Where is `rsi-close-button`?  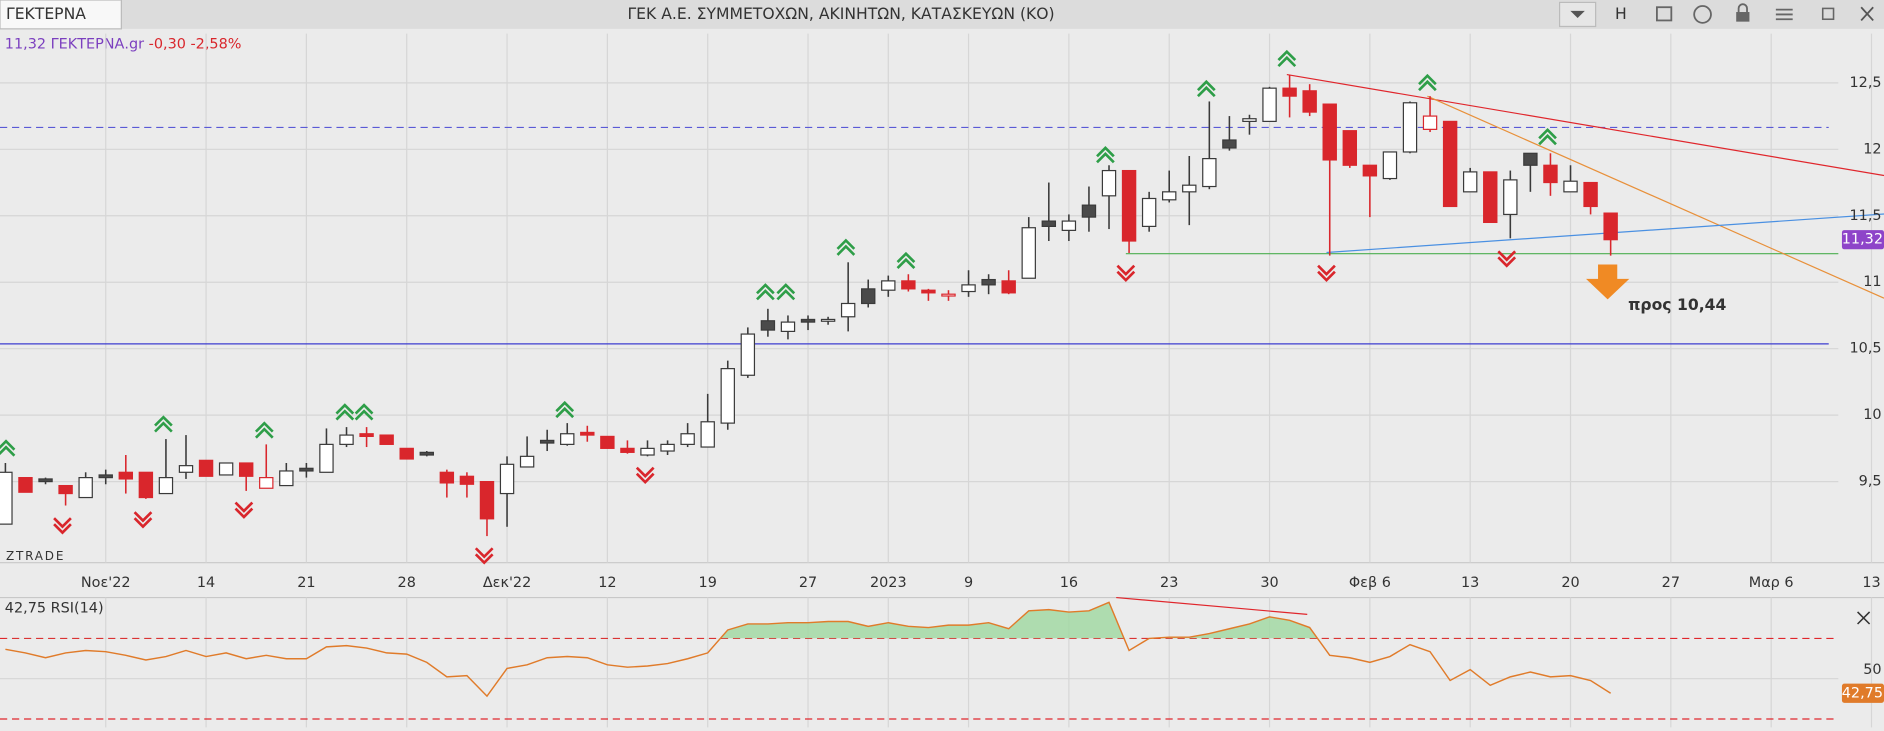
rsi-close-button is located at coordinates (1864, 618).